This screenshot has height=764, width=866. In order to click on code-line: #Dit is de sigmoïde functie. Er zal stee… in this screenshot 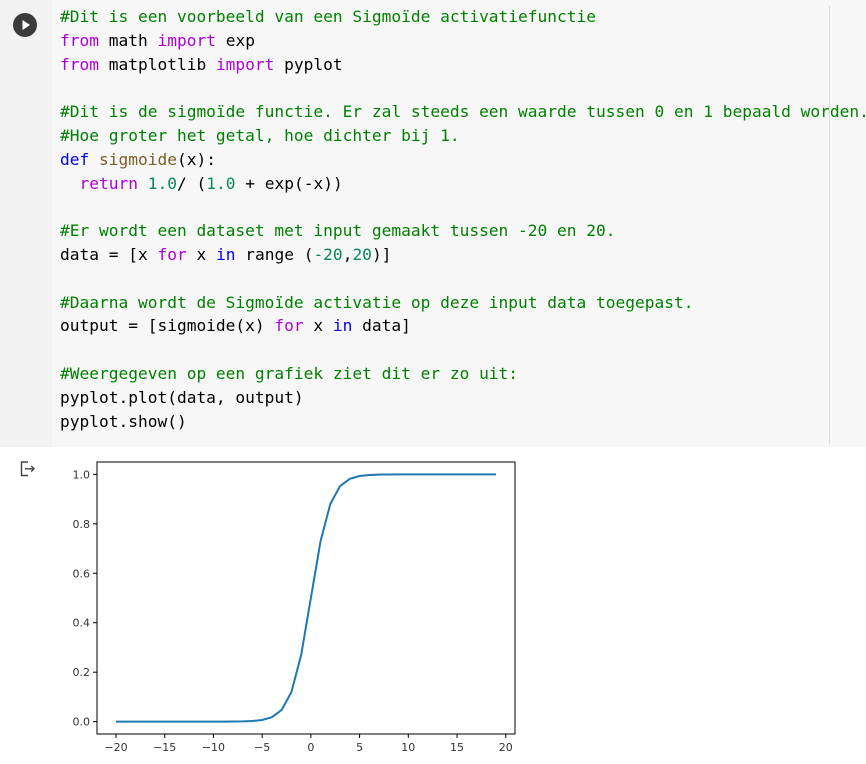, I will do `click(463, 112)`.